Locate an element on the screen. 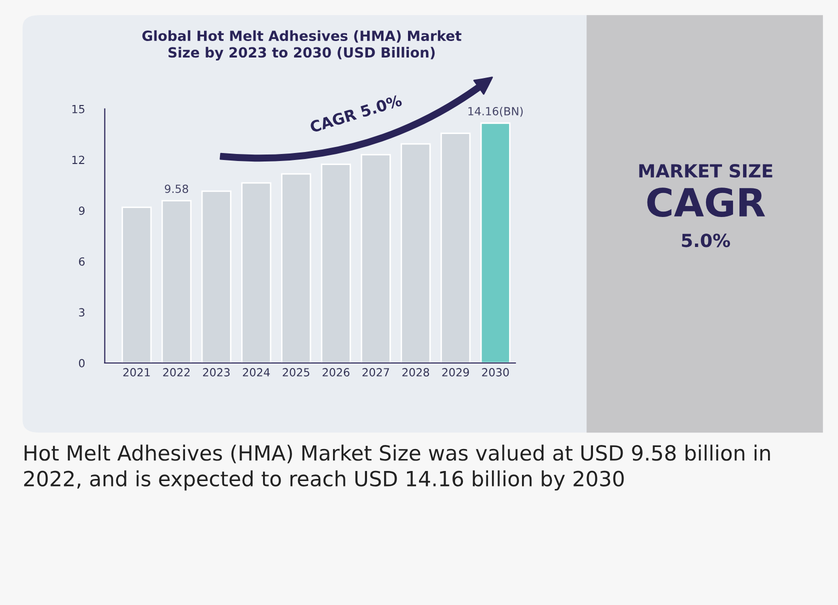  x-tick-label: 2025 is located at coordinates (296, 372).